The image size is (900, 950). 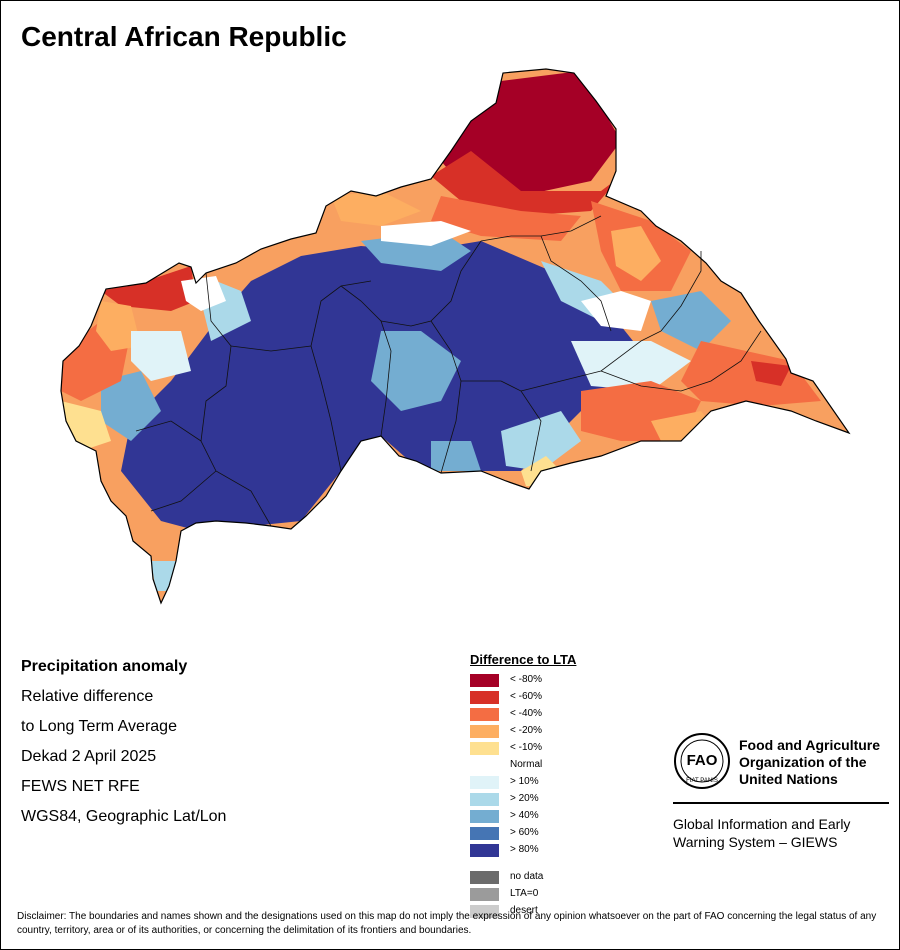 I want to click on legend-label: < -20%, so click(x=526, y=730).